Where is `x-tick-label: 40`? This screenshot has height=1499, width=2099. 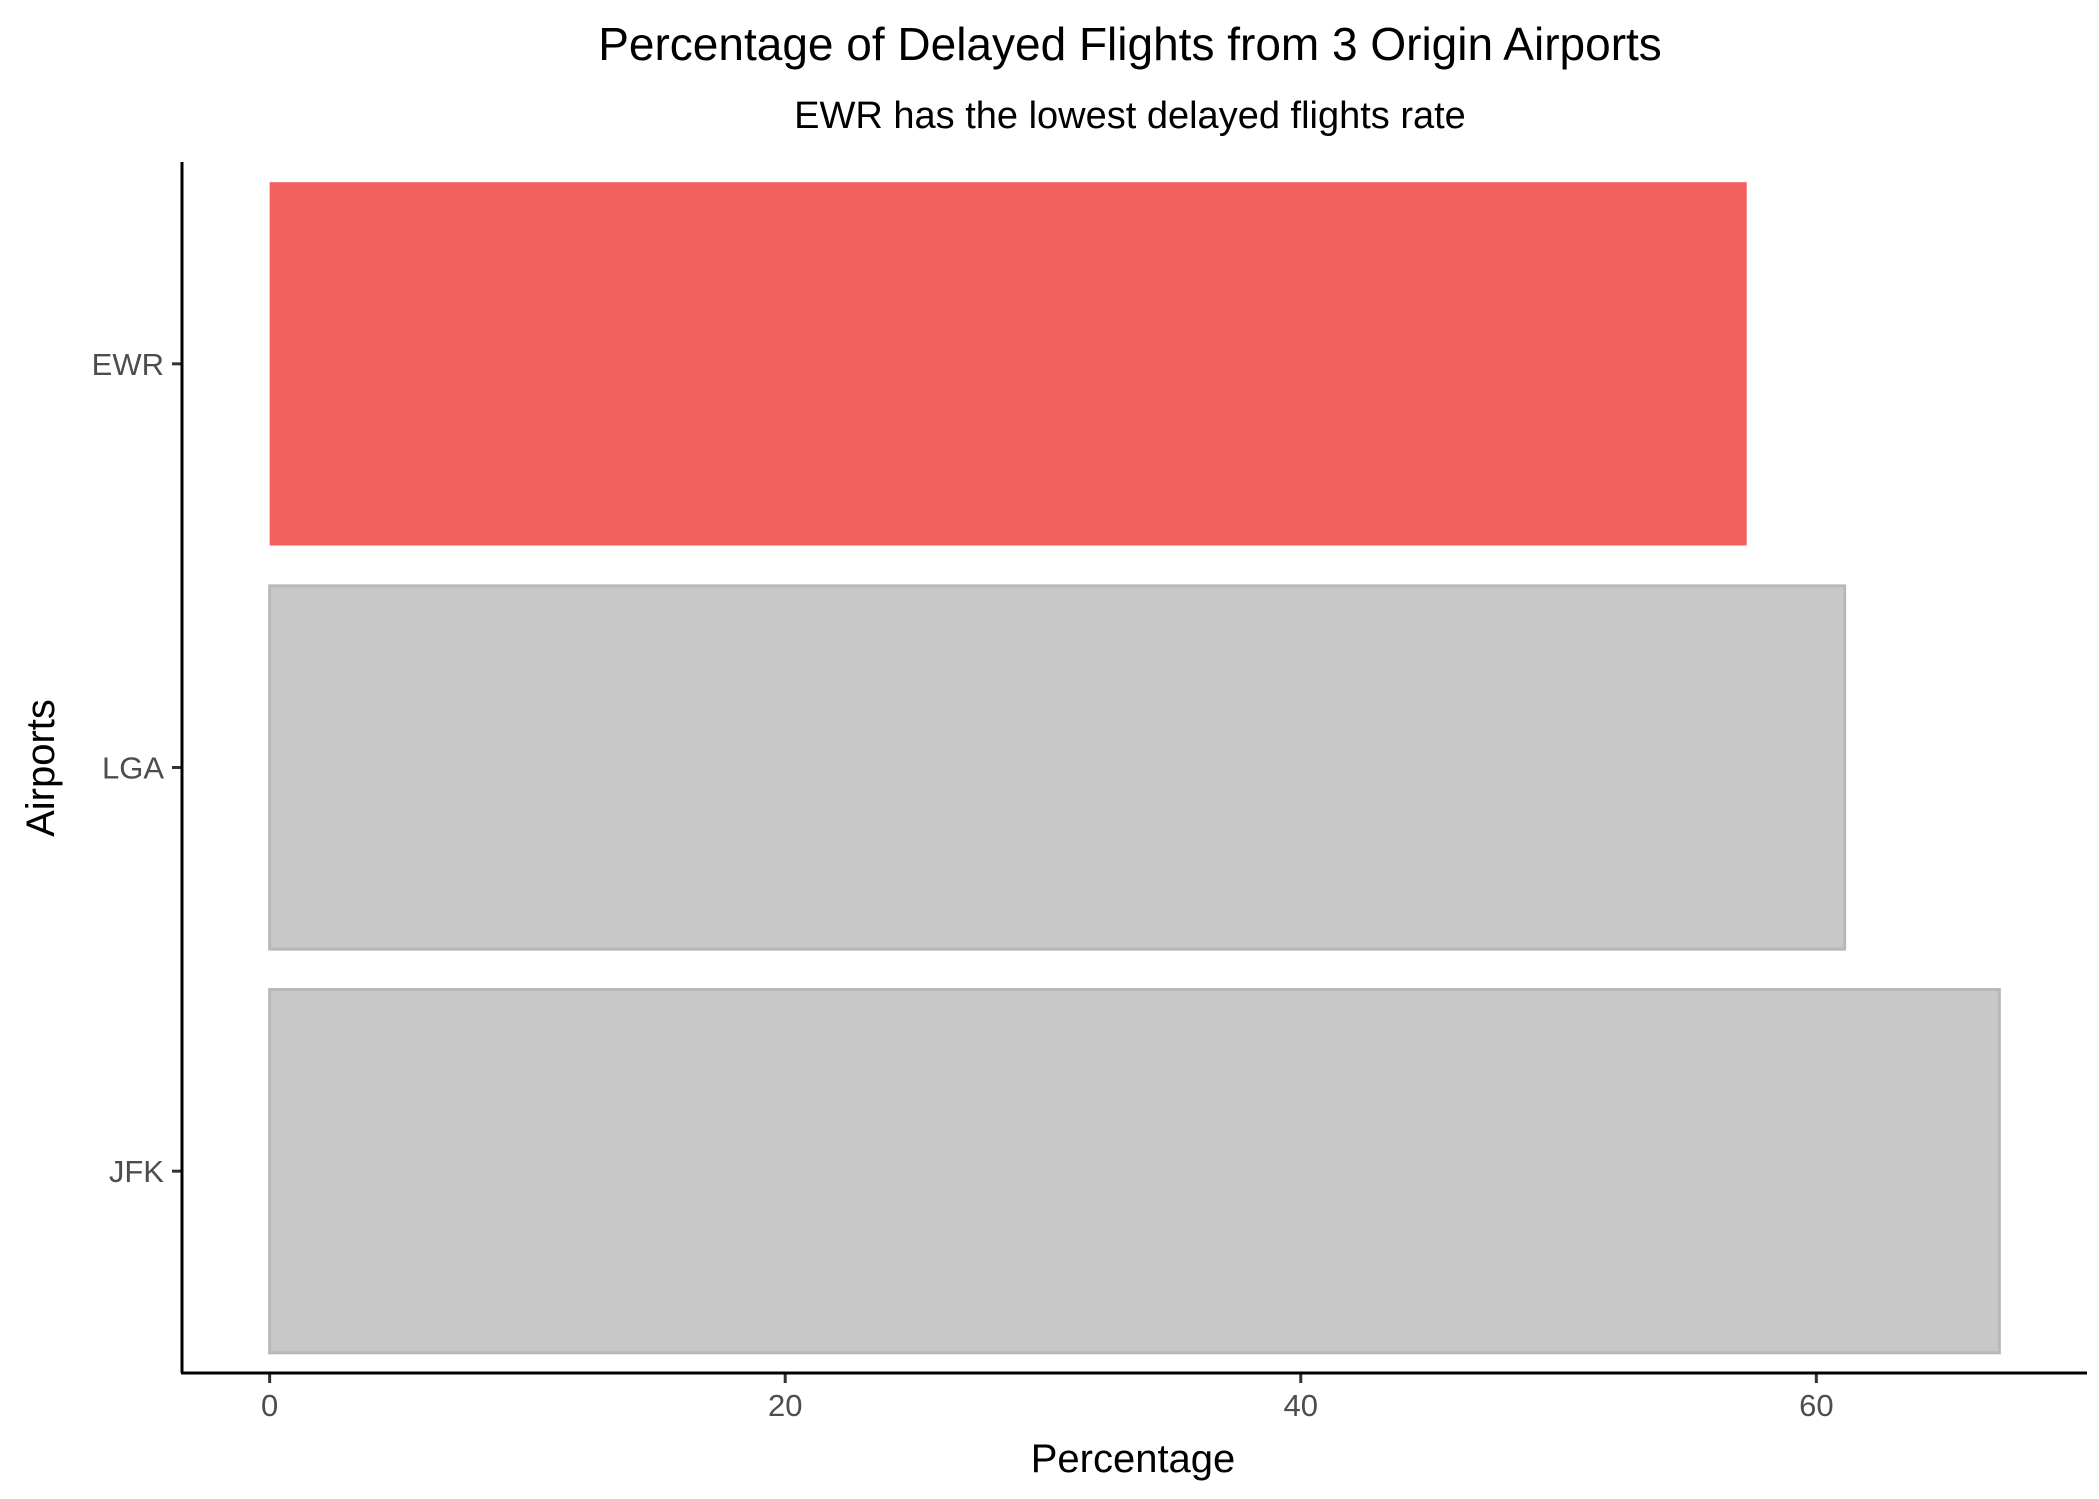
x-tick-label: 40 is located at coordinates (1301, 1405).